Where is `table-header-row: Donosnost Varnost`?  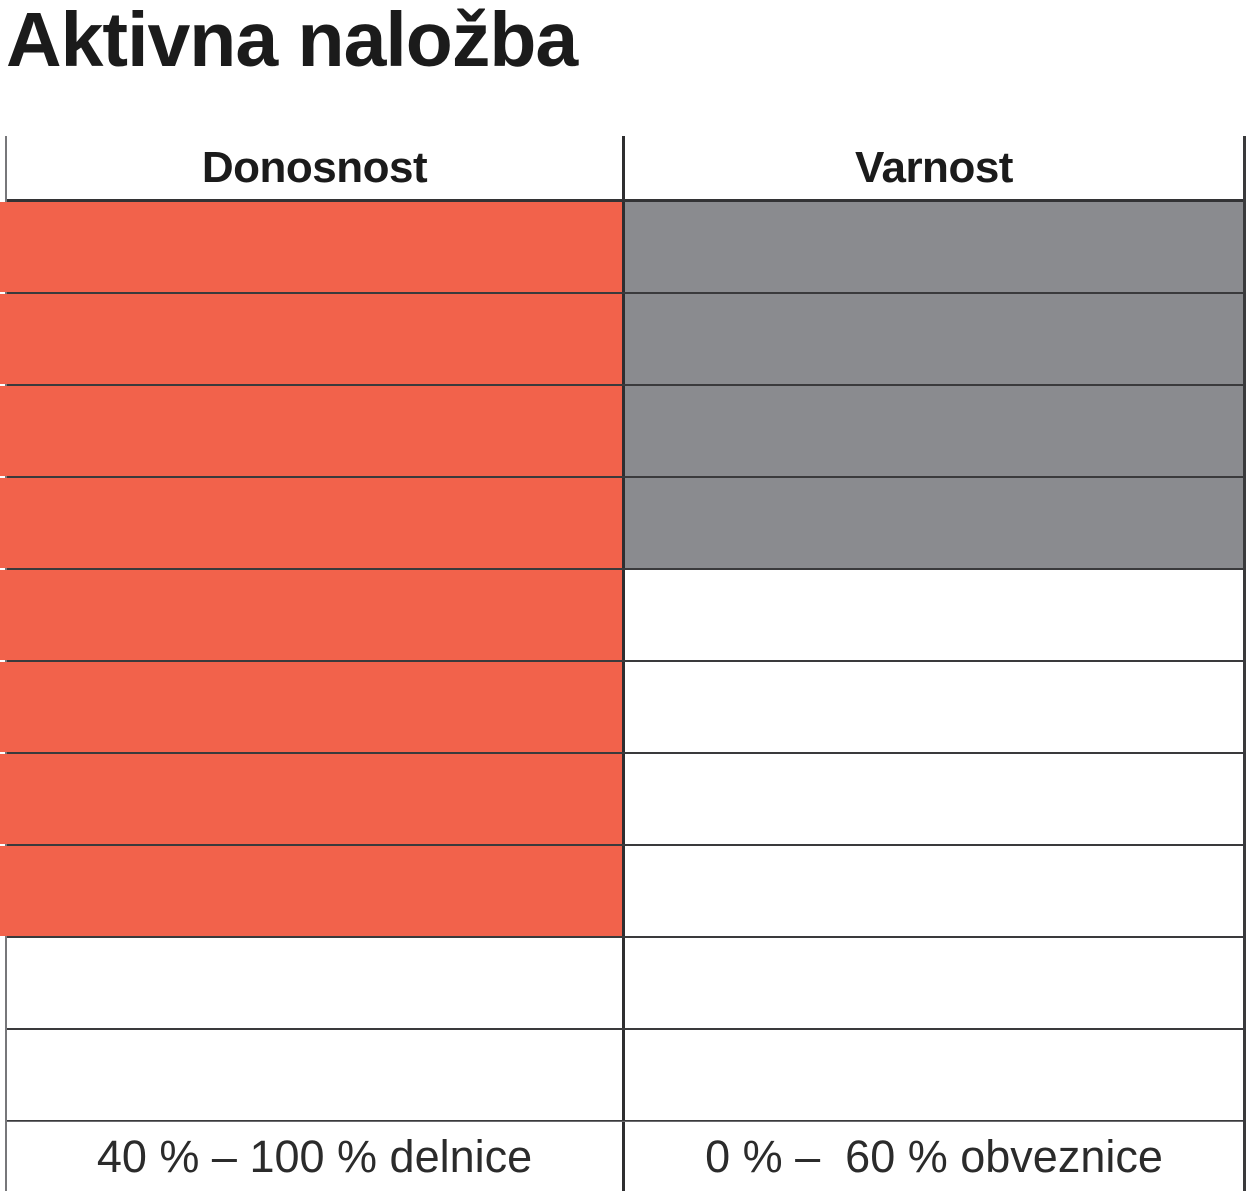 table-header-row: Donosnost Varnost is located at coordinates (625, 169).